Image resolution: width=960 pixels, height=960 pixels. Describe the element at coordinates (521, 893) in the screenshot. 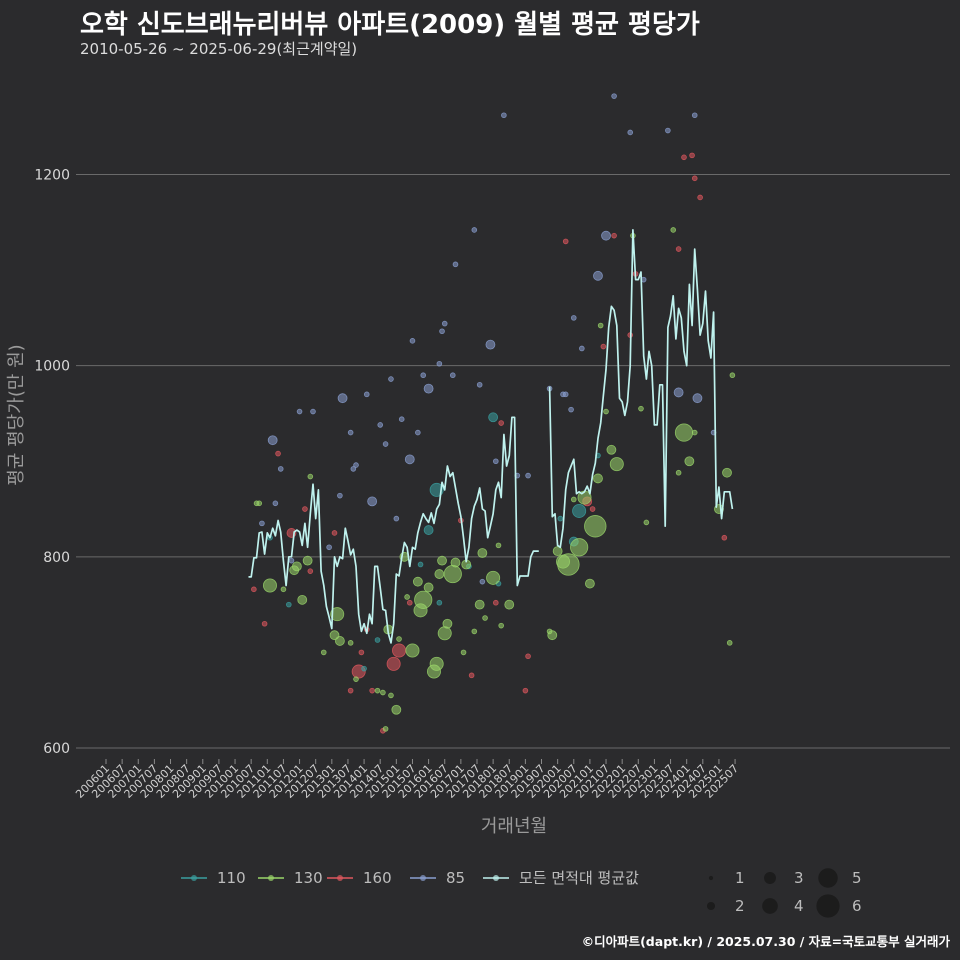

I see `legend: 110 130 160 85 모든 면적대 평균값 1 2 3 4 5 6` at that location.